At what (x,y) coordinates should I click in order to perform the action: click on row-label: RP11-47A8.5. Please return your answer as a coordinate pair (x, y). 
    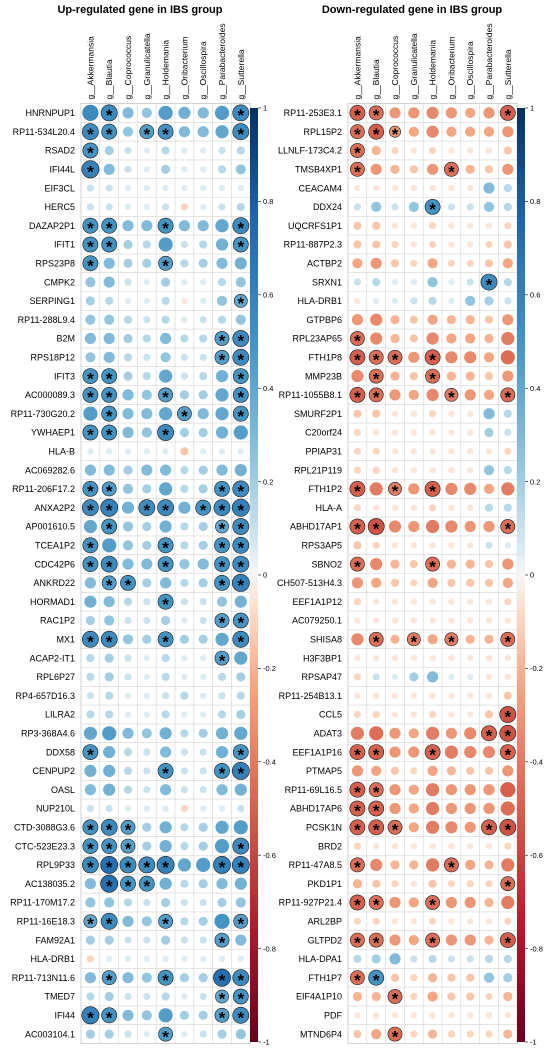
    Looking at the image, I should click on (315, 865).